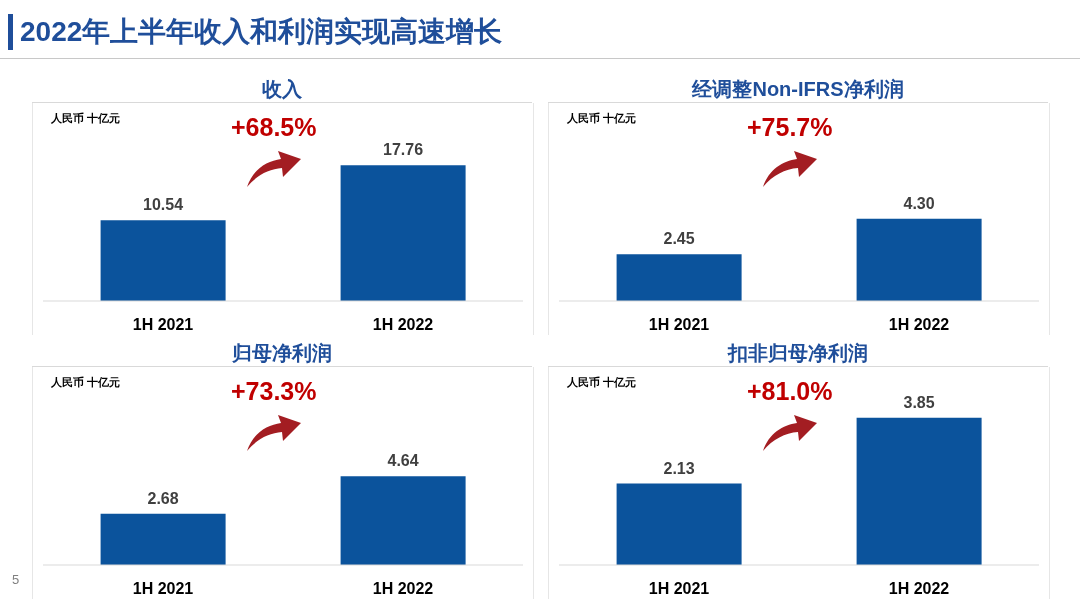 The height and width of the screenshot is (605, 1080). What do you see at coordinates (798, 353) in the screenshot?
I see `chart-title: 扣非归母净利润` at bounding box center [798, 353].